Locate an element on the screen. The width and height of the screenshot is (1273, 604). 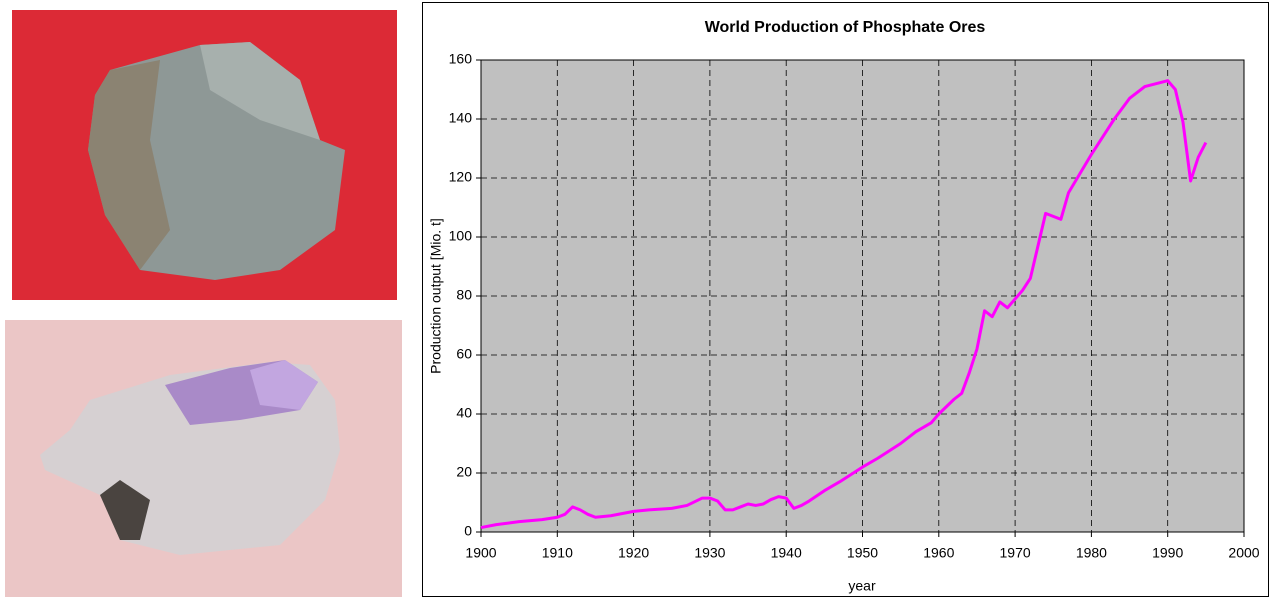
y-tick-label: 160 is located at coordinates (461, 59).